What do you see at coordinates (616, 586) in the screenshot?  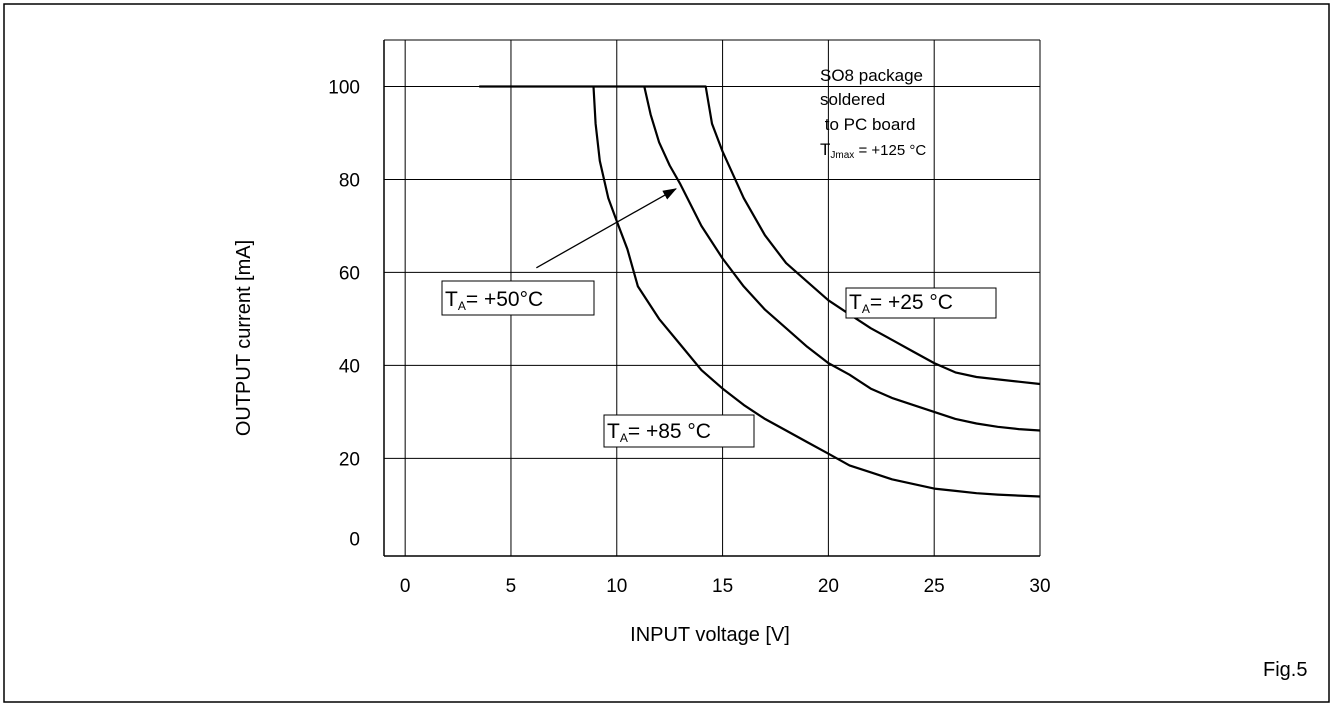 I see `x-tick-label-10: 10` at bounding box center [616, 586].